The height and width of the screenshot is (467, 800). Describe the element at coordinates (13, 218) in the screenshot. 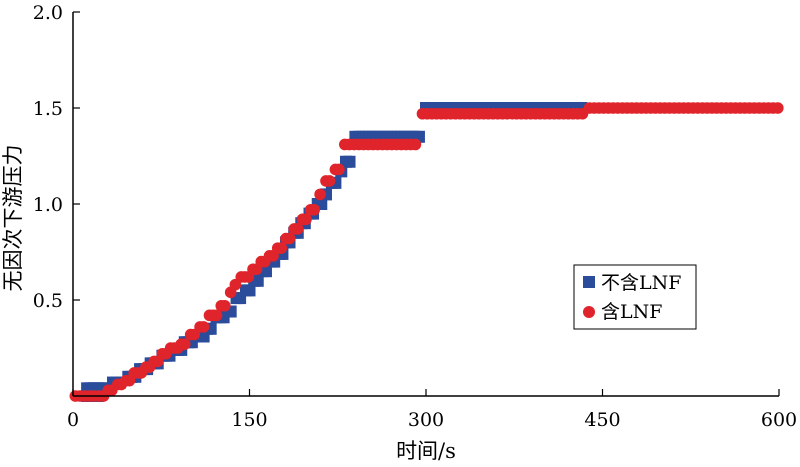

I see `y-axis-title: 无因次下游压力` at that location.